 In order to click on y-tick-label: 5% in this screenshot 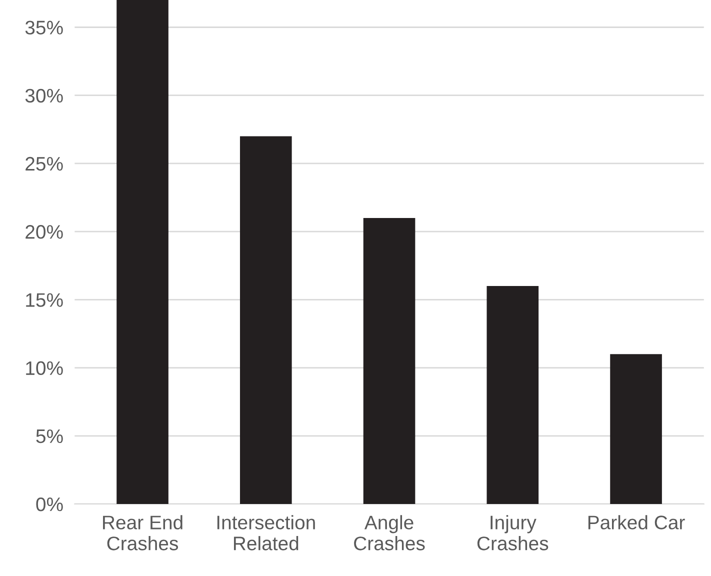, I will do `click(49, 436)`.